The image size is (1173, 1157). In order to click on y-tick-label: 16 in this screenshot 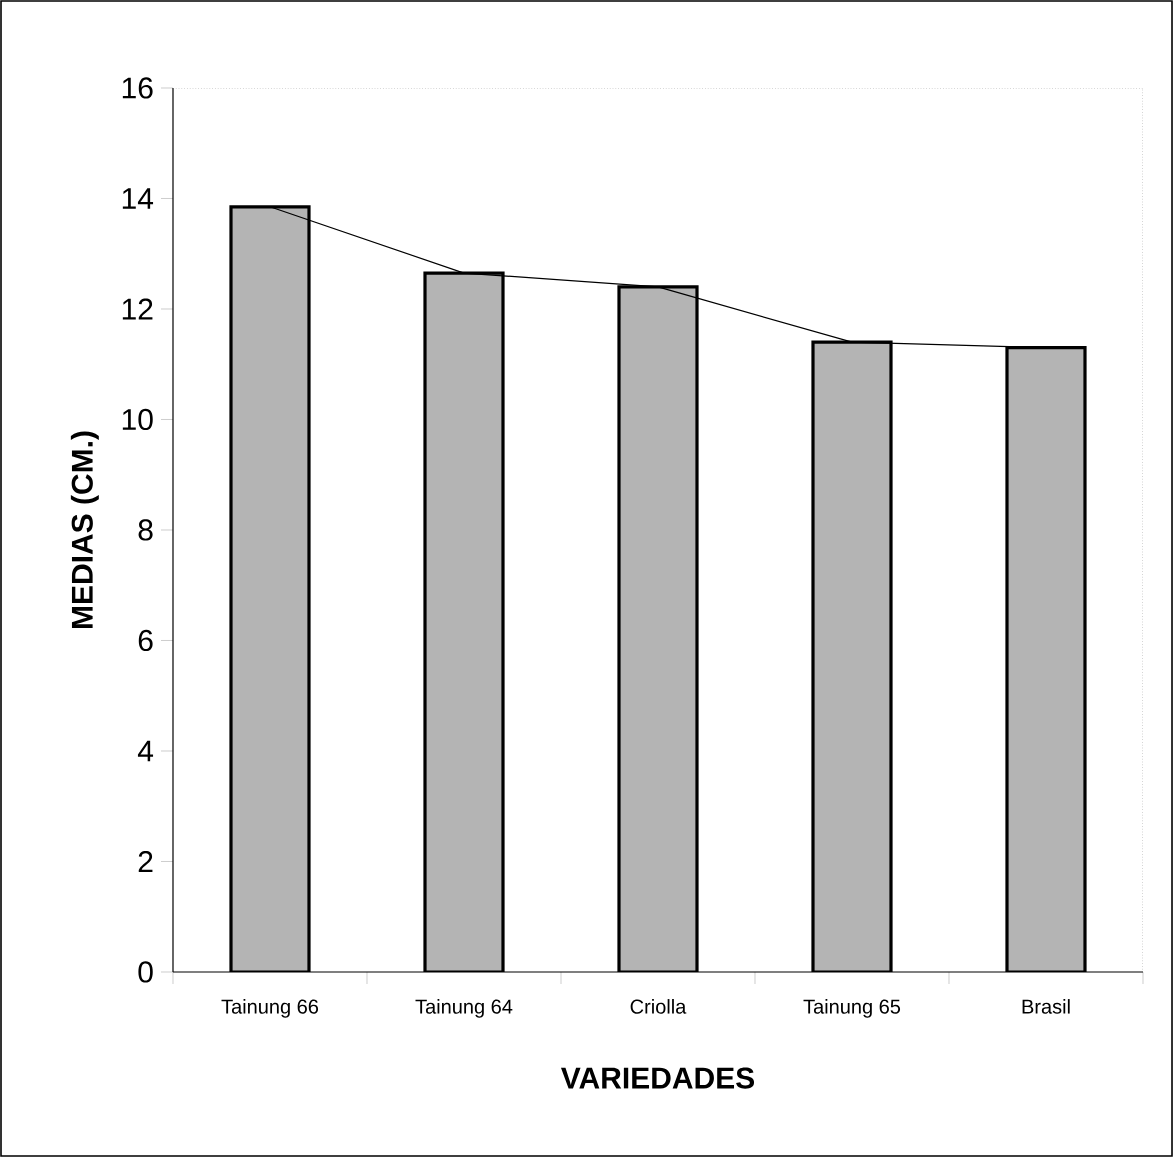, I will do `click(137, 88)`.